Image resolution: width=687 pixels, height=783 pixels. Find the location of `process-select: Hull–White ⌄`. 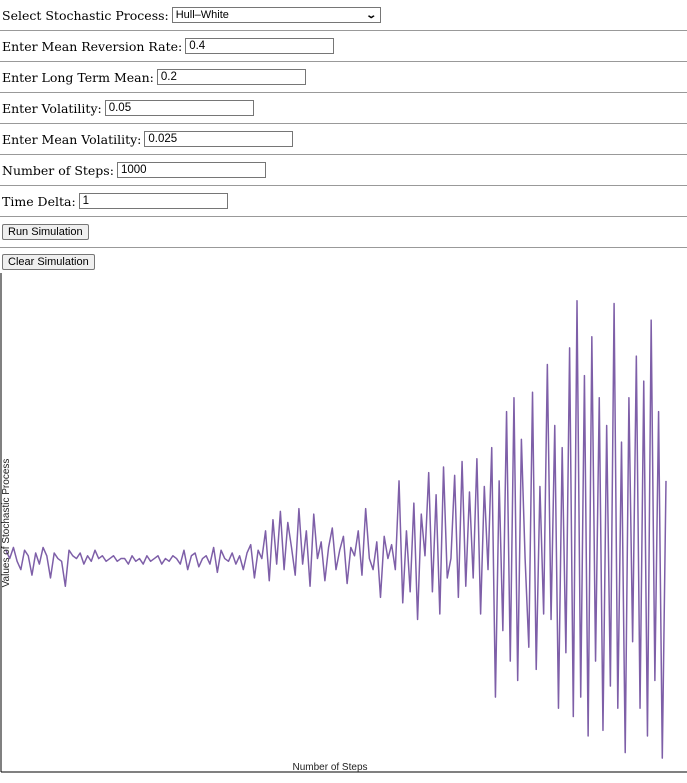

process-select: Hull–White ⌄ is located at coordinates (276, 15).